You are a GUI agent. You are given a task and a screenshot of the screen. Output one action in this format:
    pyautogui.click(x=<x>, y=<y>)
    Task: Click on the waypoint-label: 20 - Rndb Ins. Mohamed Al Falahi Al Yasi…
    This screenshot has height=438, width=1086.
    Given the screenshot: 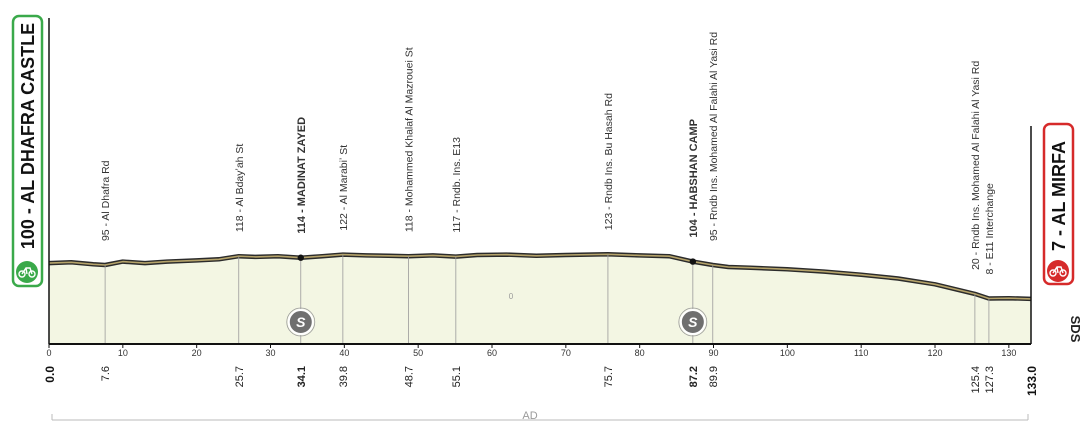 What is the action you would take?
    pyautogui.click(x=976, y=165)
    